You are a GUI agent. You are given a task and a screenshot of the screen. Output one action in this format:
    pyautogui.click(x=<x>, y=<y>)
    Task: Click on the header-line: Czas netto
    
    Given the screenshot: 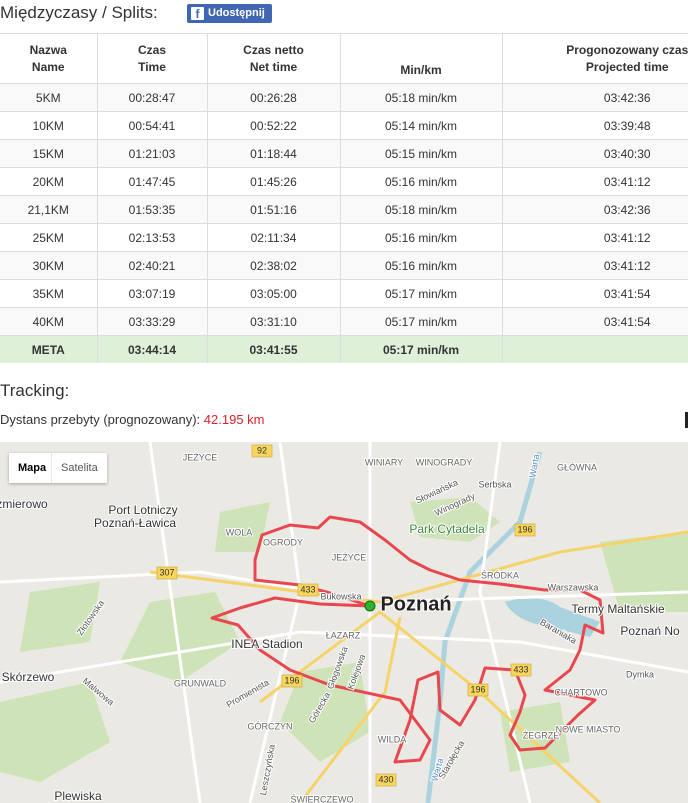 What is the action you would take?
    pyautogui.click(x=273, y=49)
    